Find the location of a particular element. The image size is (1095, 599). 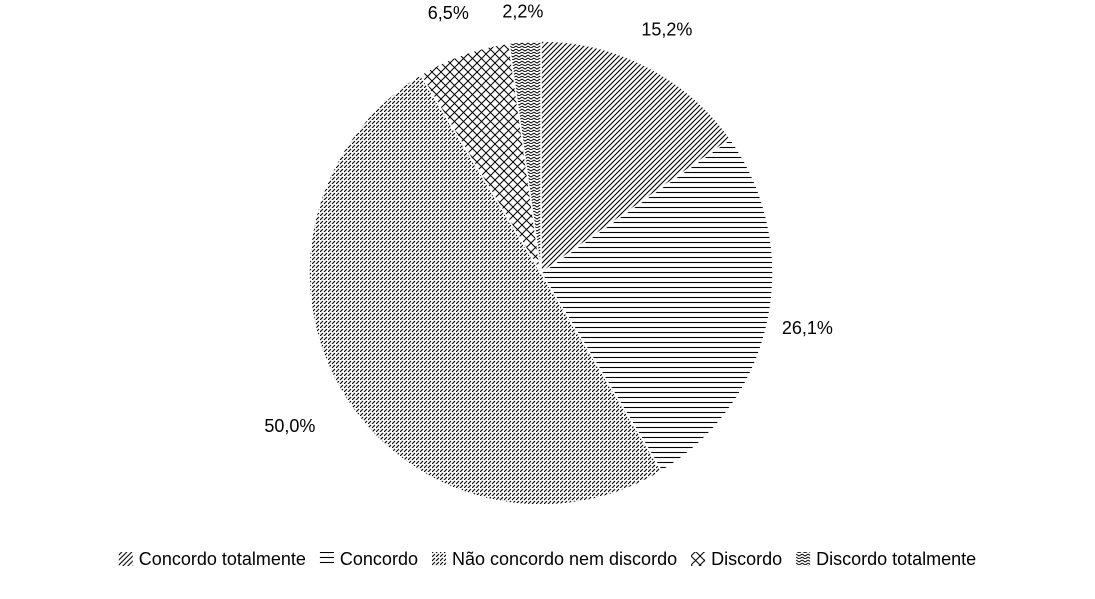

legend-item: Concordo is located at coordinates (368, 559).